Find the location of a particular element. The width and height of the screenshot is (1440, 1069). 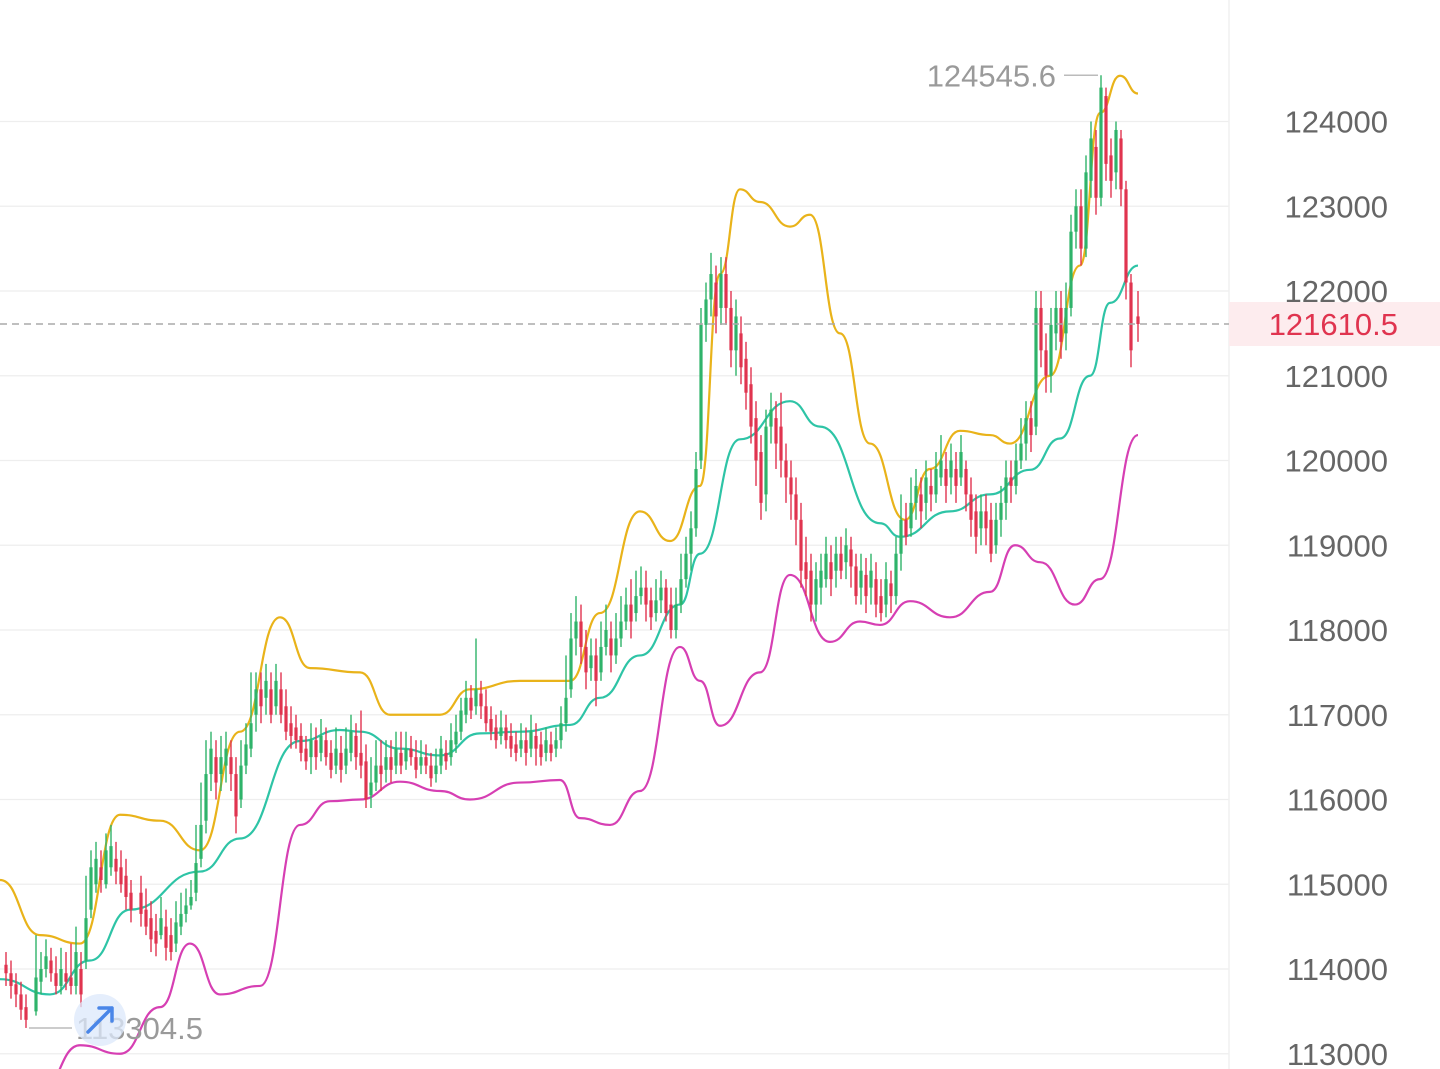

floating-action-button is located at coordinates (100, 1020).